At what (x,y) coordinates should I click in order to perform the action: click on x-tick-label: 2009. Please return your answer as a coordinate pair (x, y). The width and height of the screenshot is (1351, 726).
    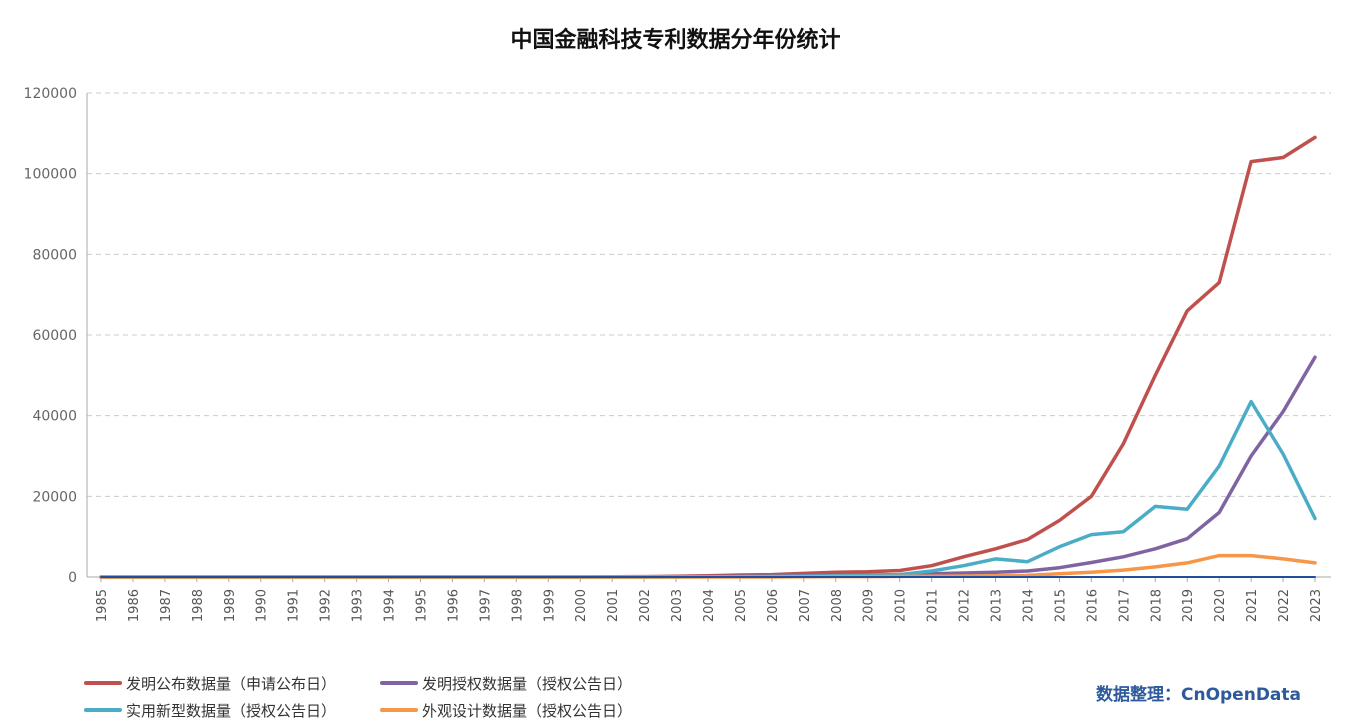
    Looking at the image, I should click on (869, 605).